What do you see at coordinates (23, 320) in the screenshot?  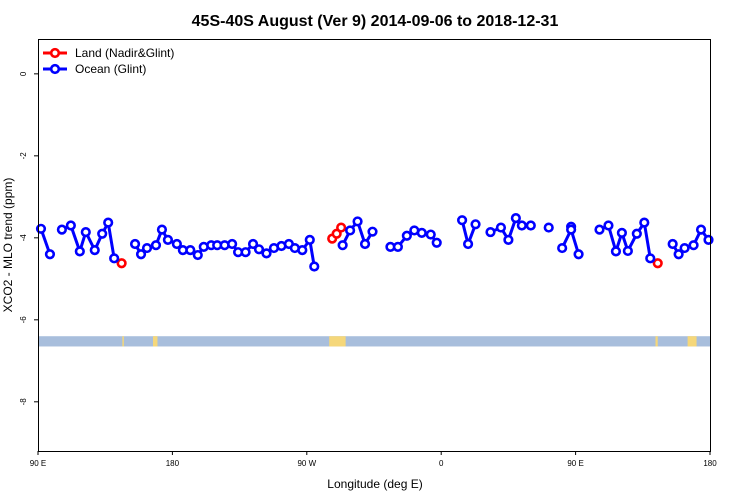 I see `y-tick-label: -6` at bounding box center [23, 320].